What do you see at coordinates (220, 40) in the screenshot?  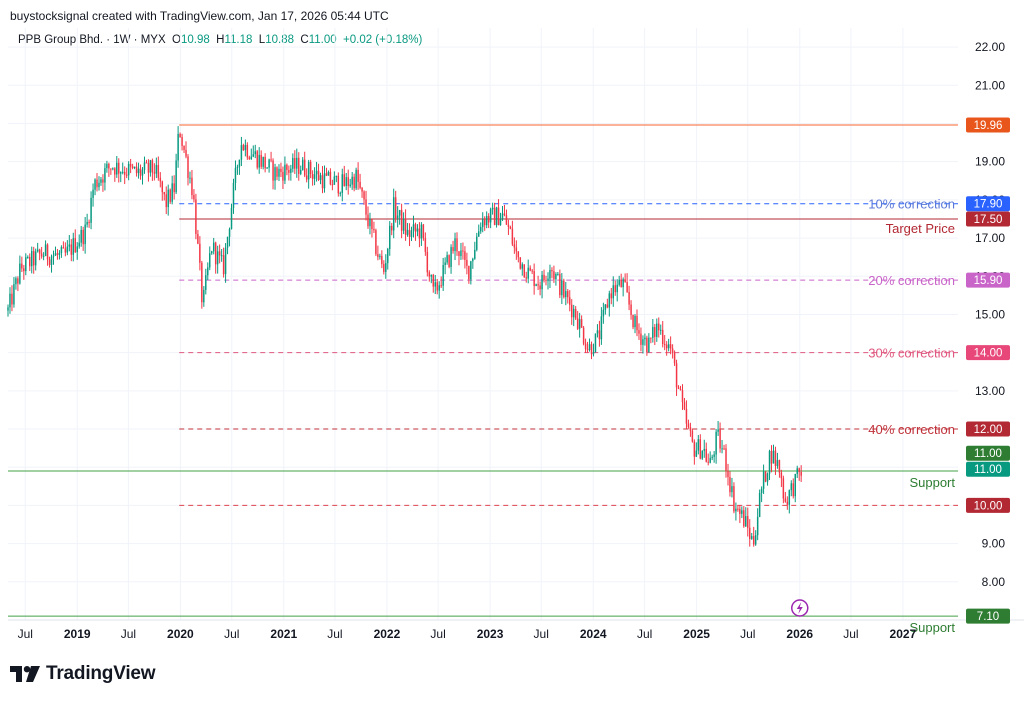 I see `high-label: H` at bounding box center [220, 40].